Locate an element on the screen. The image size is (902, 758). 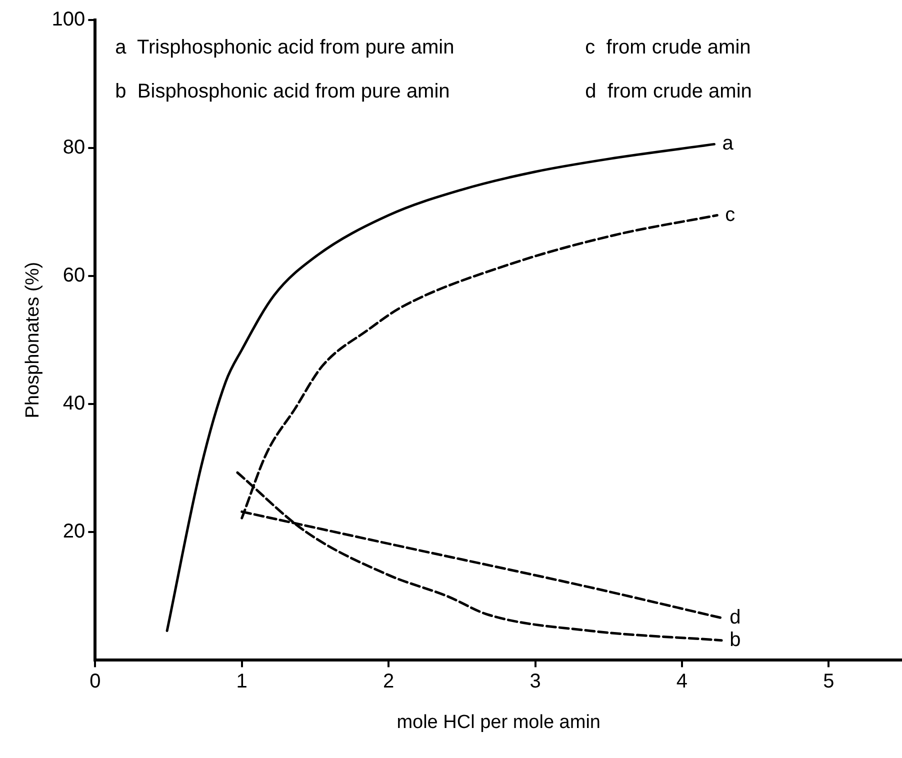
y-tick-label: 100 is located at coordinates (69, 19).